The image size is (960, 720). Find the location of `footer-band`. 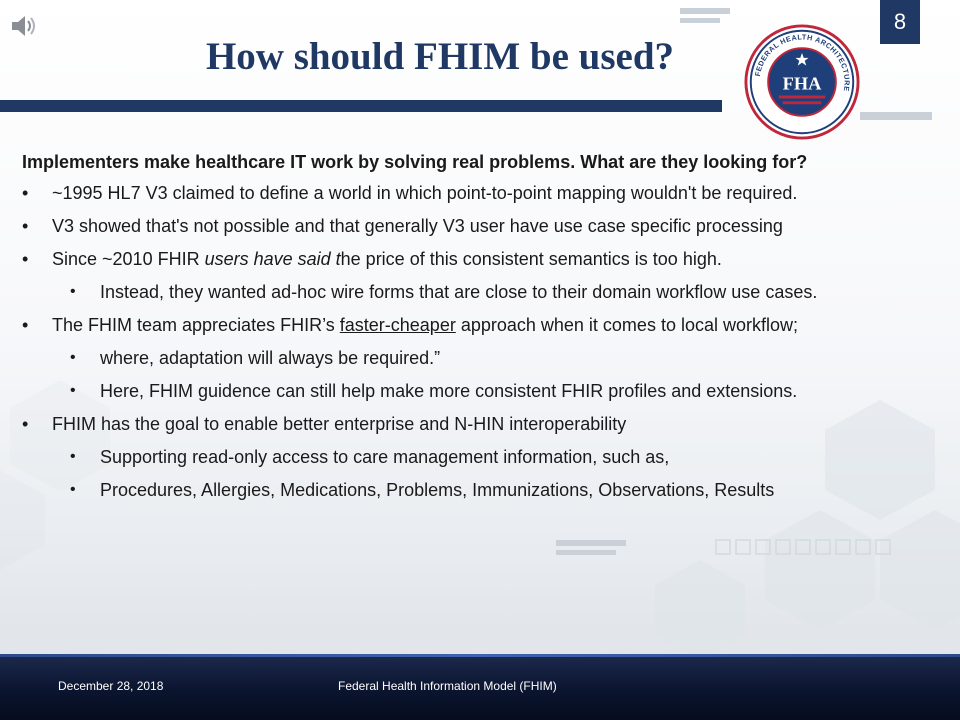

footer-band is located at coordinates (480, 687).